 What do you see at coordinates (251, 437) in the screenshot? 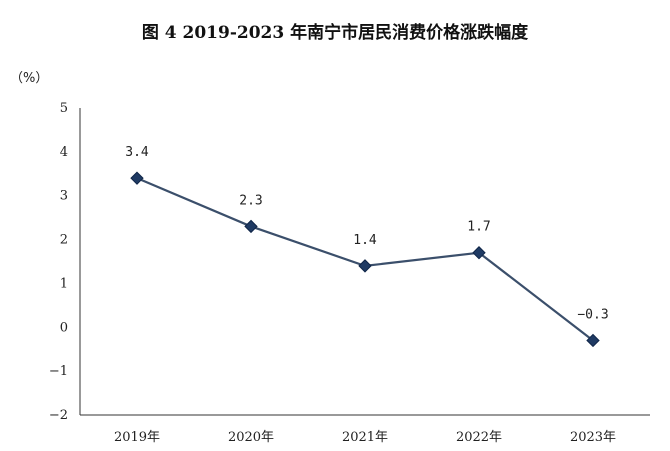
I see `x-tick-label: 2020年` at bounding box center [251, 437].